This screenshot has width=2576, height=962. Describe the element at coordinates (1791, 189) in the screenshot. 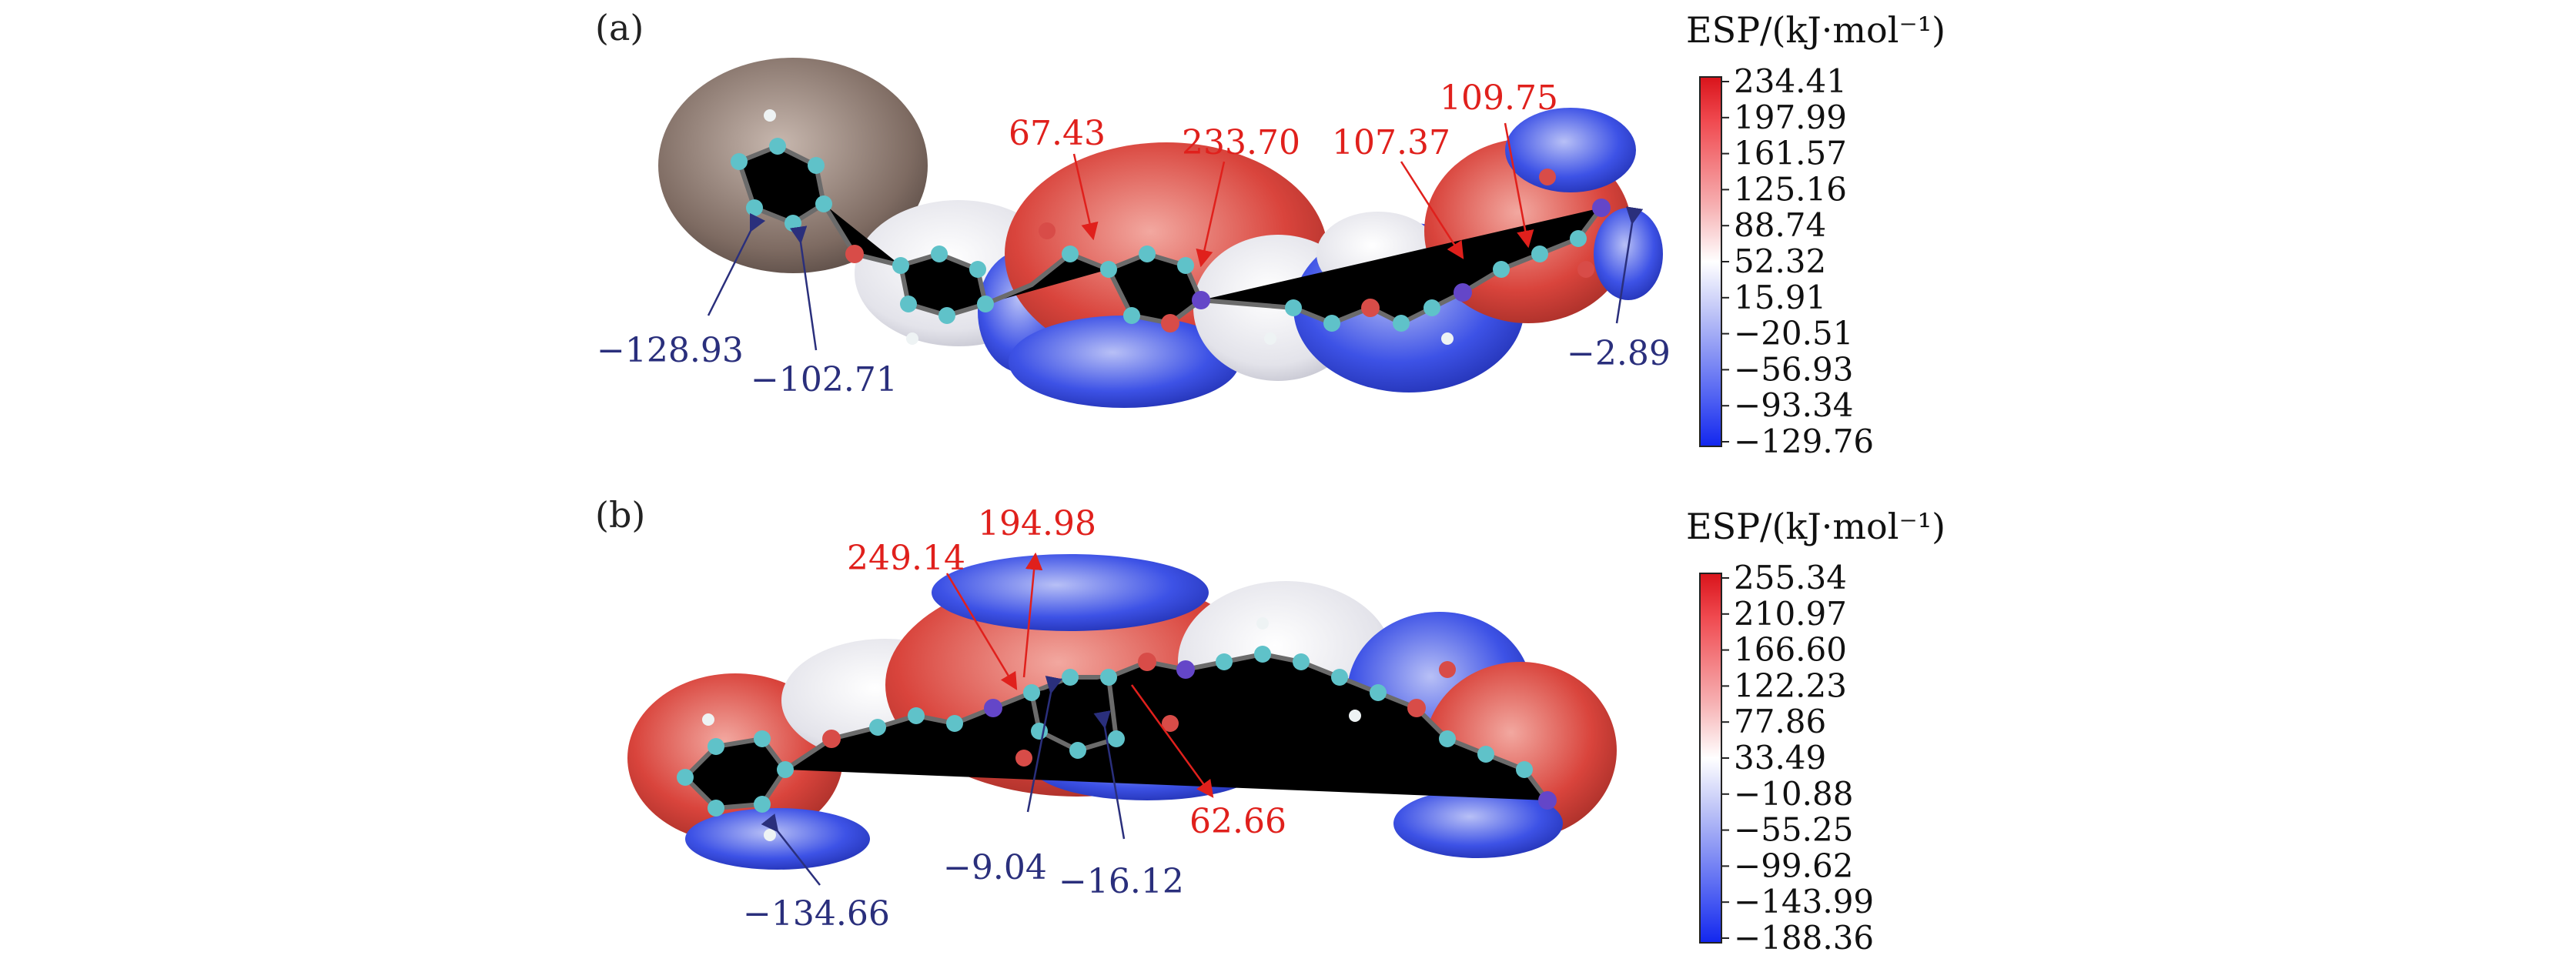

I see `legend-tick-label: 125.16` at that location.